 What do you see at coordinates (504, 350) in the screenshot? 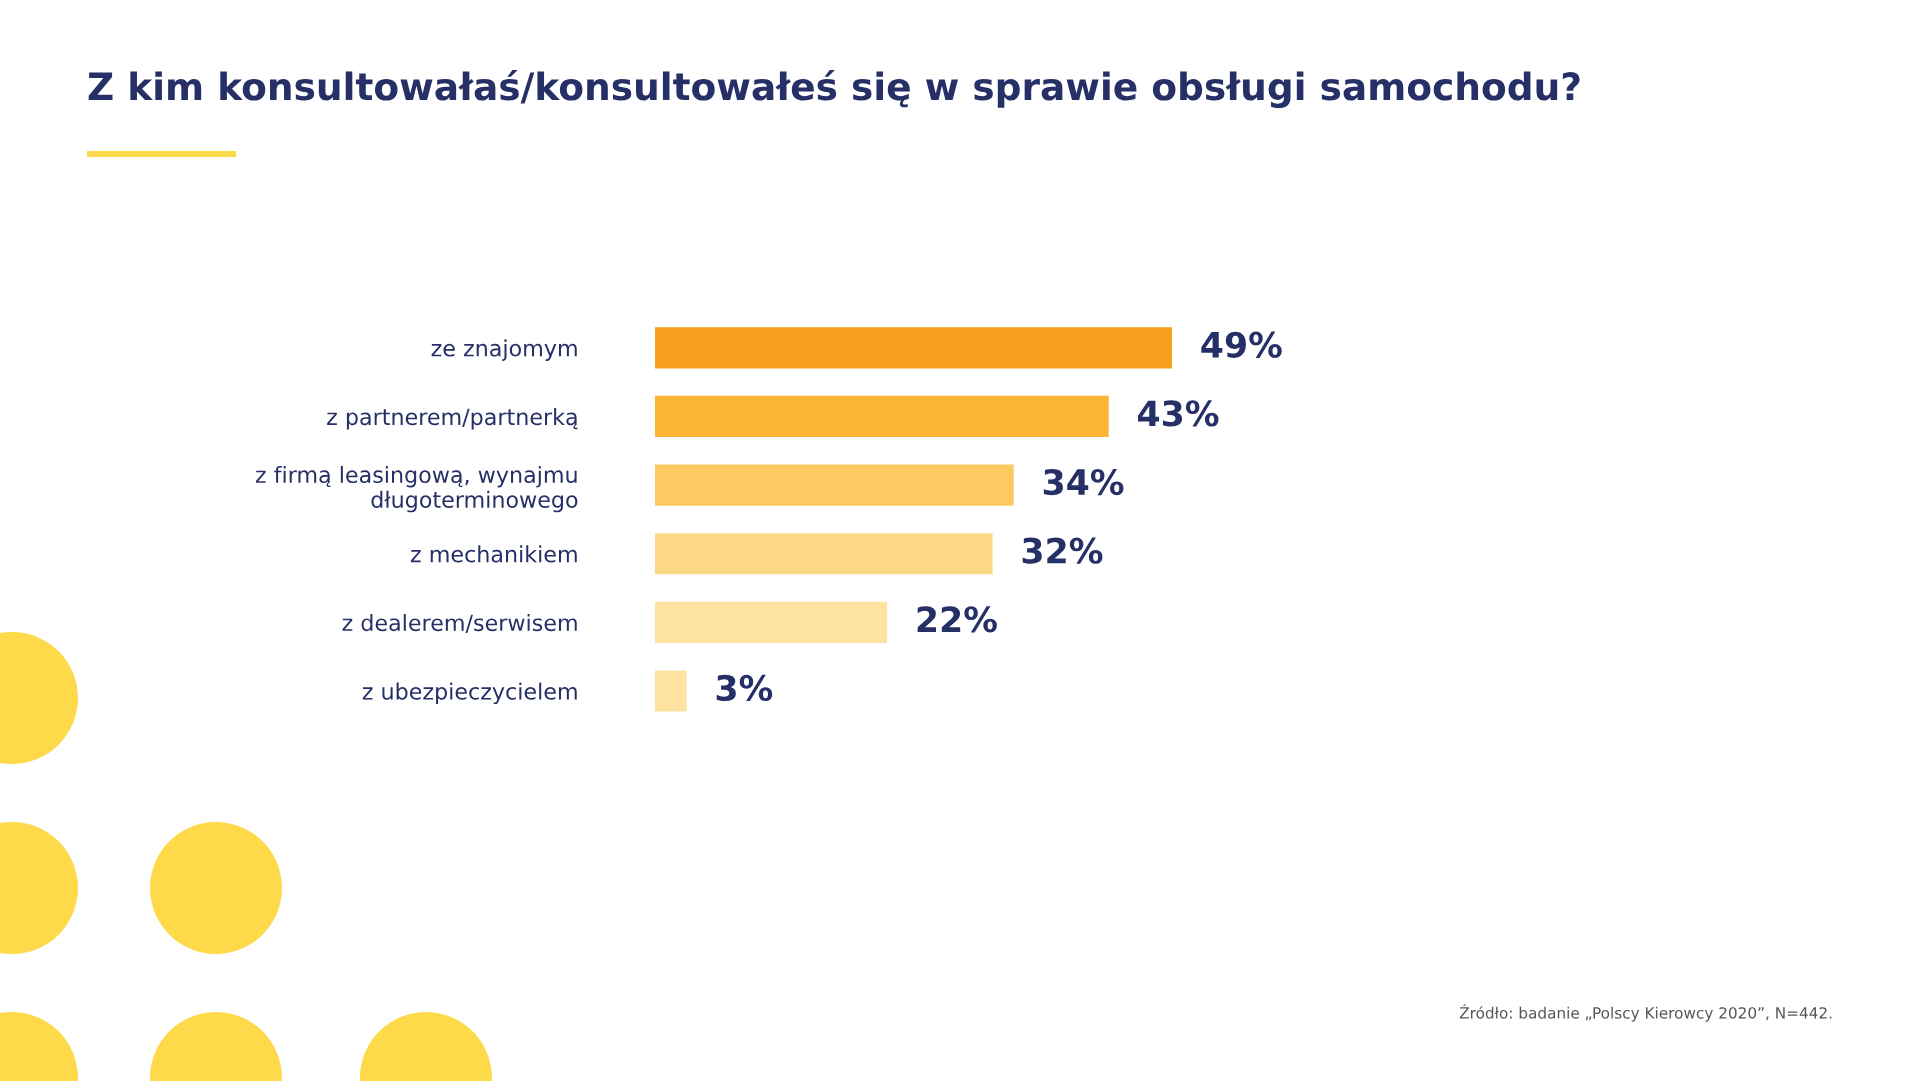
I see `y-tick-label: ze znajomym` at bounding box center [504, 350].